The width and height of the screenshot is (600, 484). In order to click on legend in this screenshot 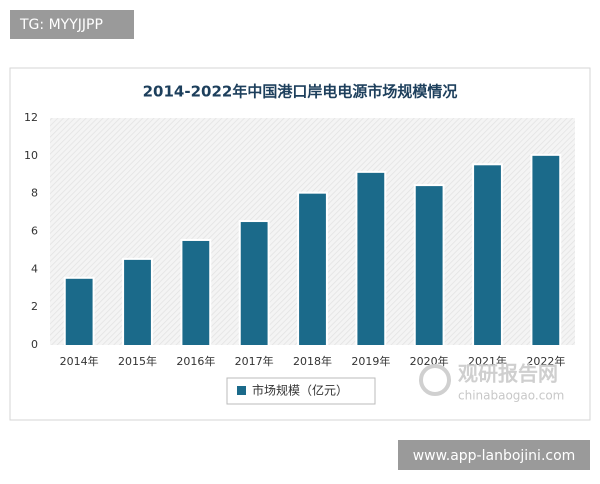, I will do `click(301, 391)`.